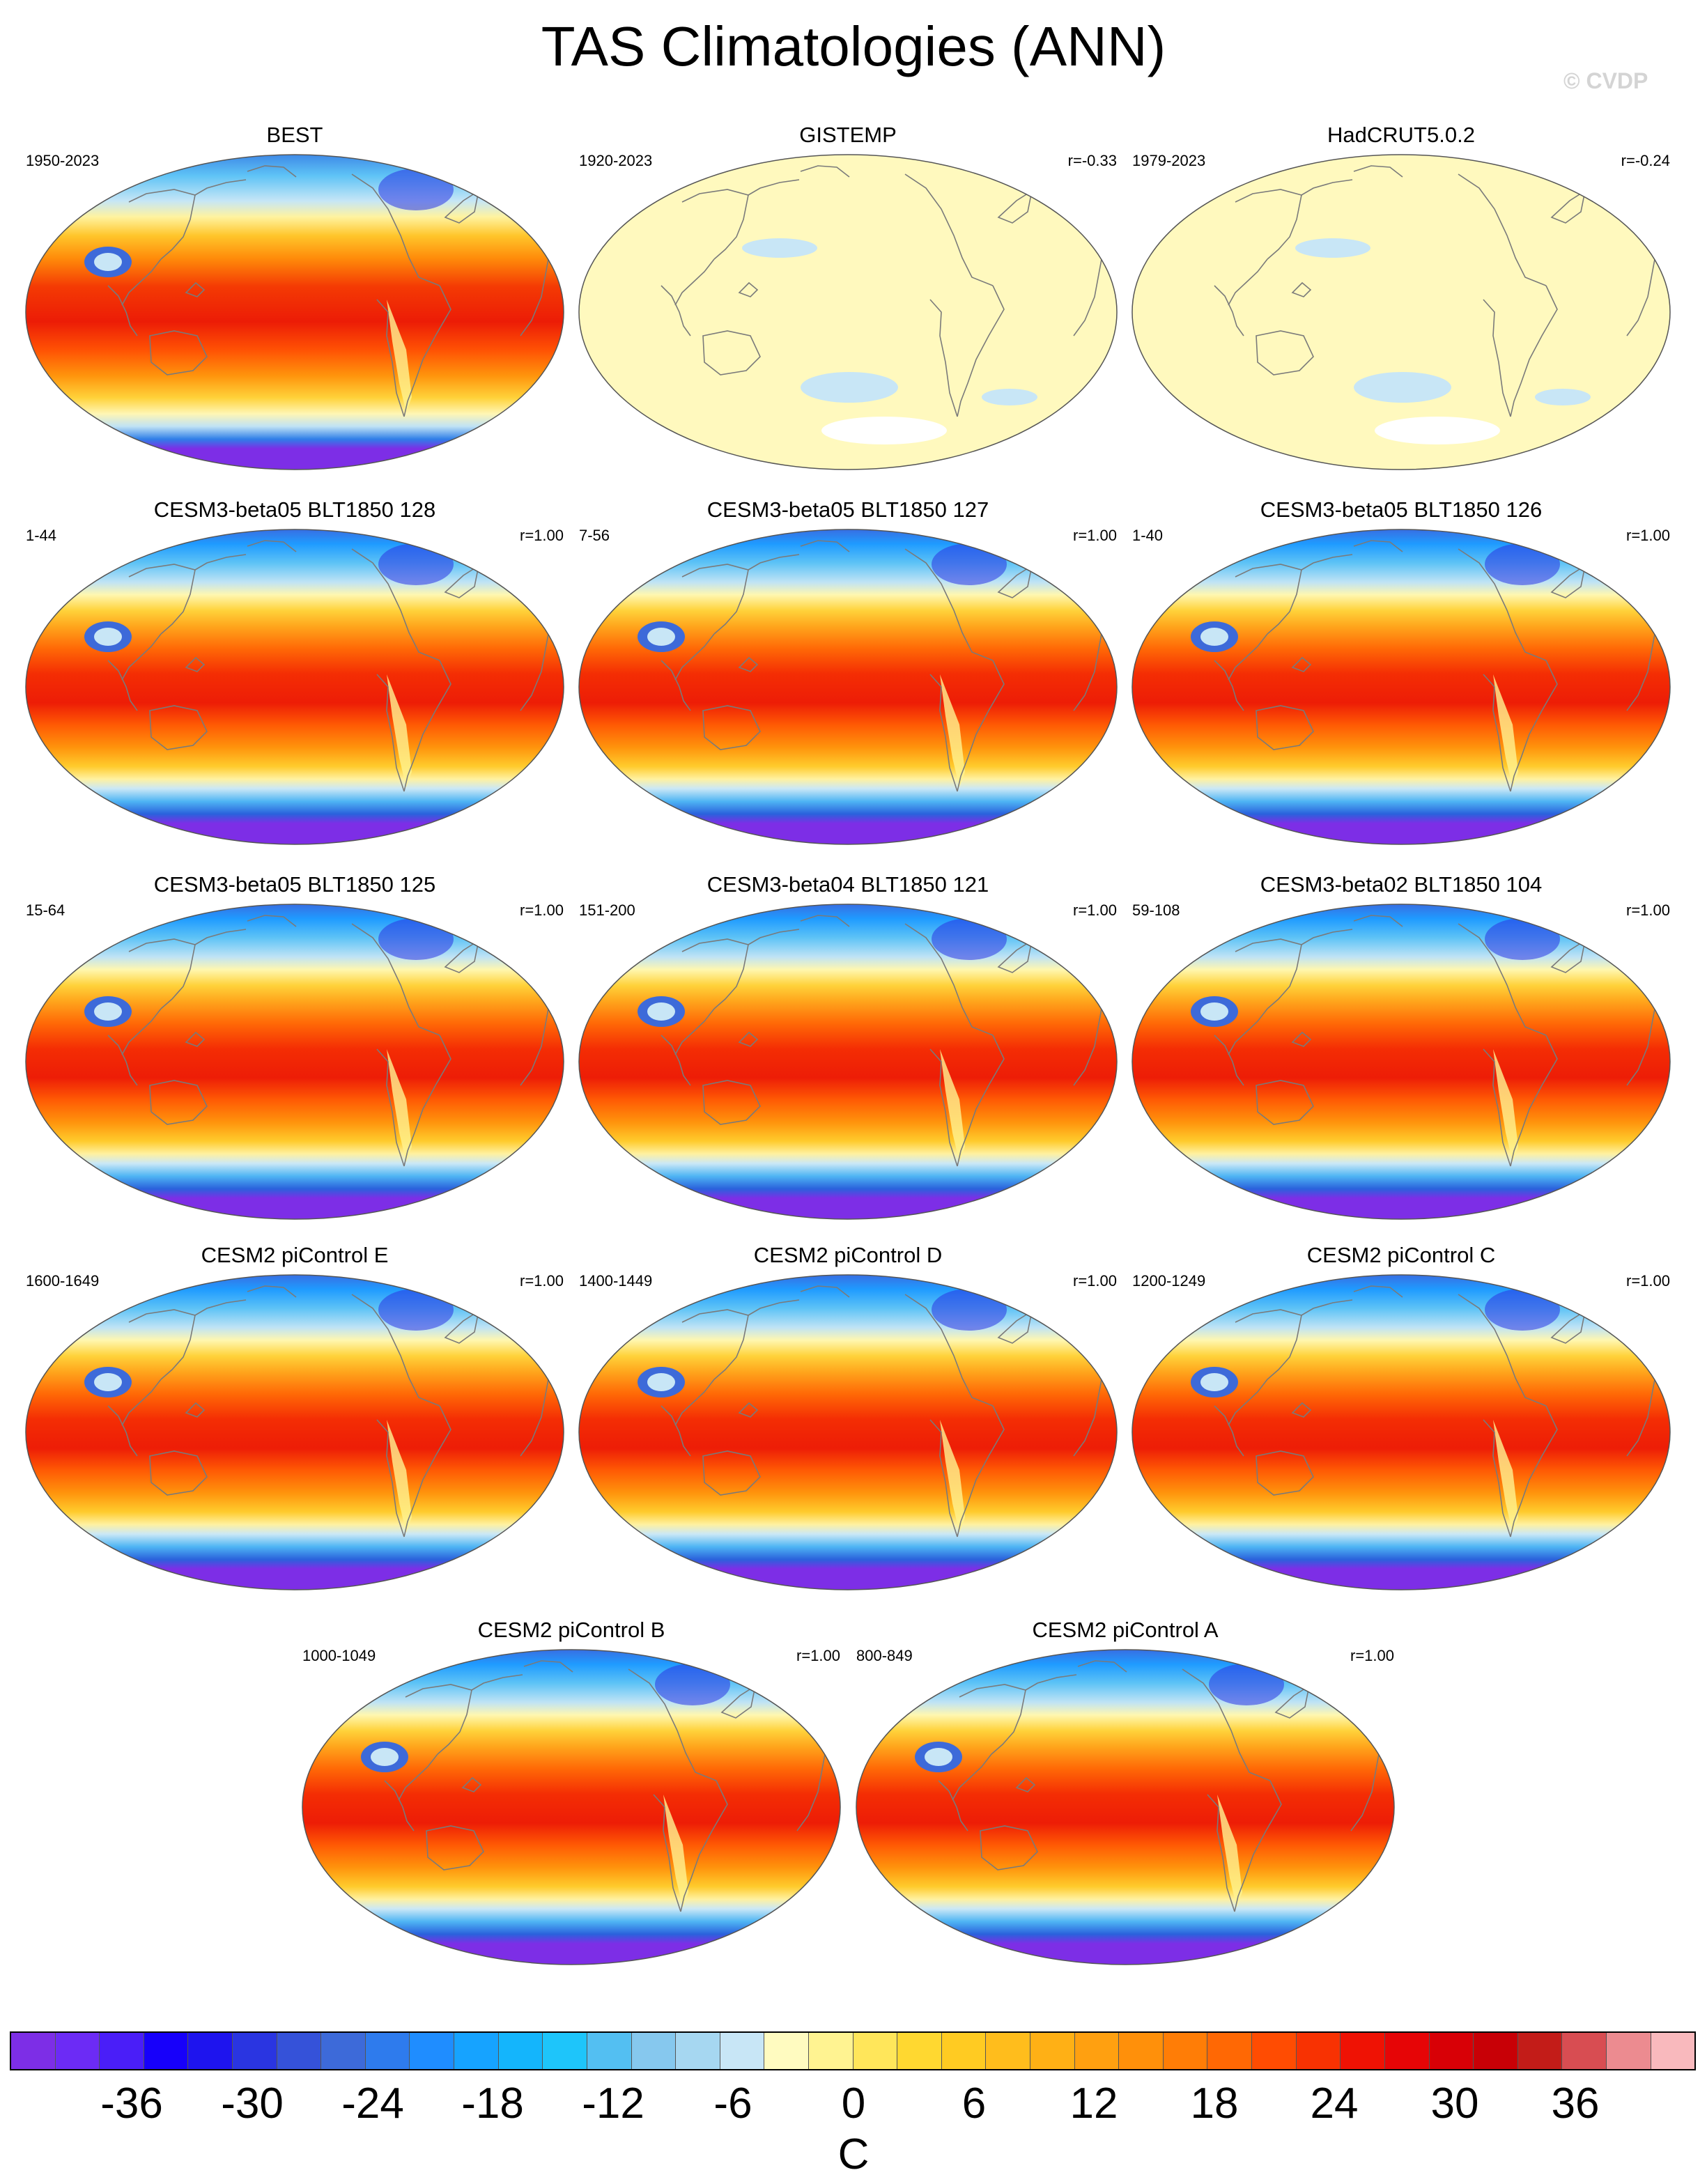 This screenshot has width=1707, height=2184. I want to click on colorbar-unit: C, so click(853, 2154).